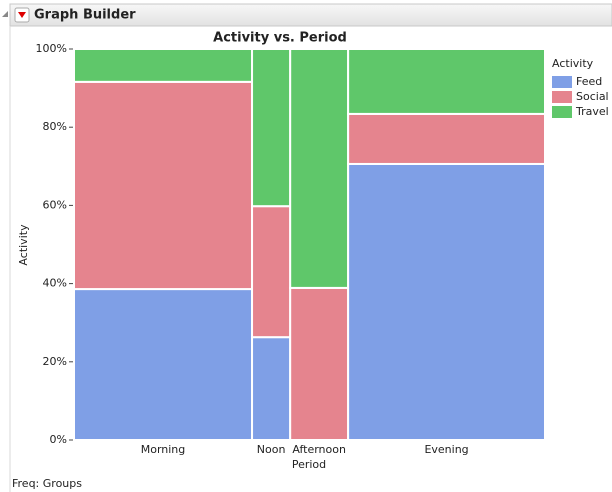  Describe the element at coordinates (47, 483) in the screenshot. I see `footer-text: Freq: Groups` at that location.